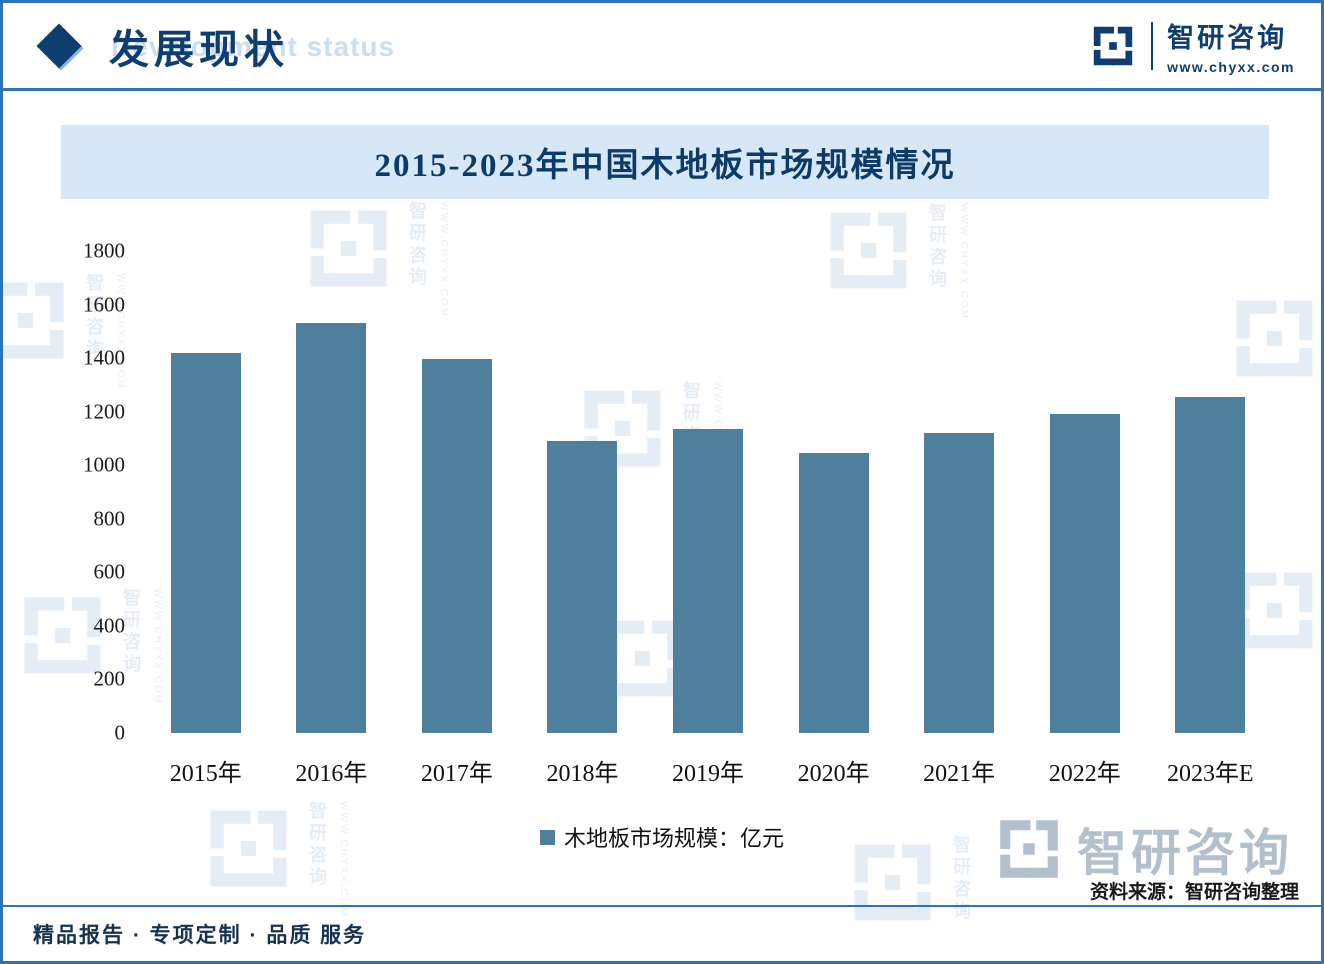 This screenshot has height=964, width=1324. What do you see at coordinates (662, 906) in the screenshot?
I see `footer-rule` at bounding box center [662, 906].